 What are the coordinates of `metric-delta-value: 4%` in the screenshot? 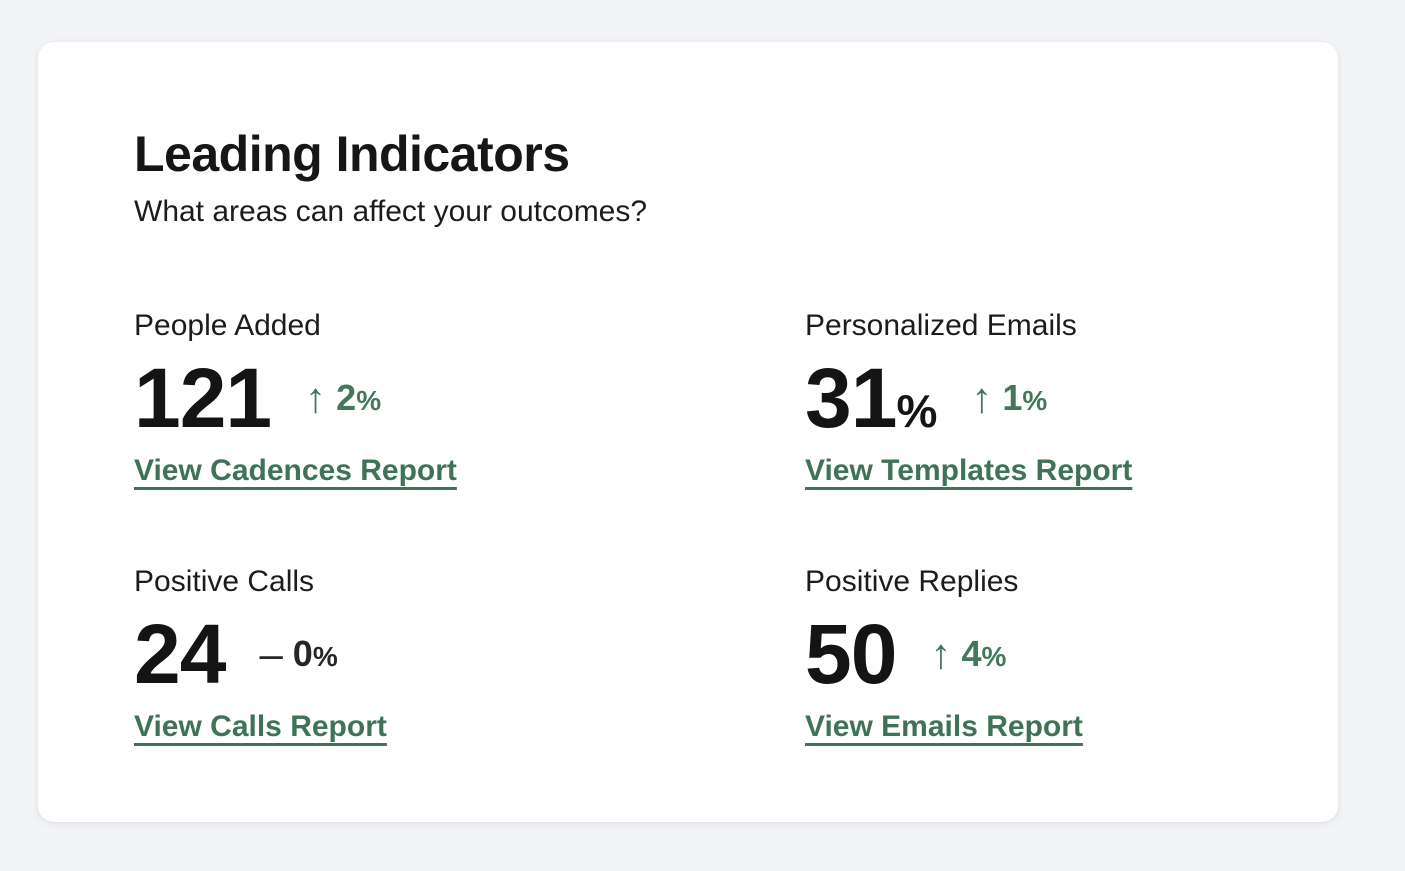 It's located at (984, 653).